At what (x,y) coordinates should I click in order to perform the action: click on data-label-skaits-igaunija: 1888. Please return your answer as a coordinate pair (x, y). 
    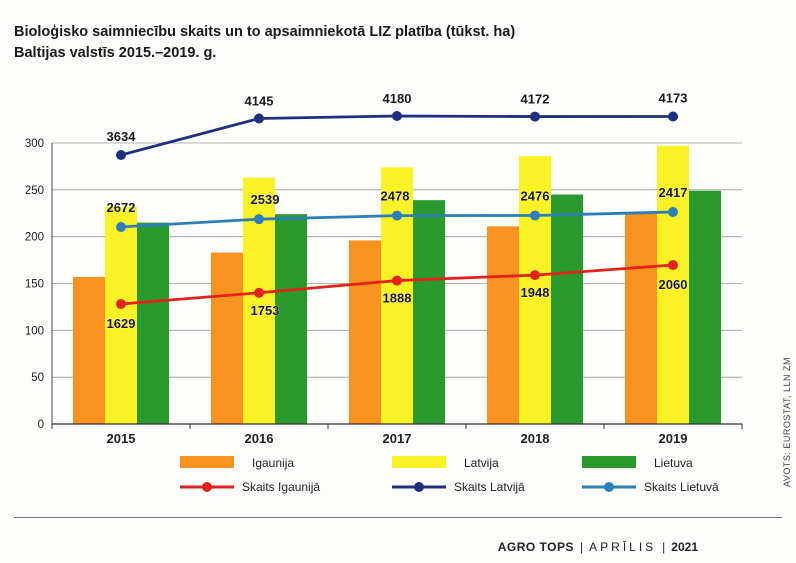
    Looking at the image, I should click on (397, 298).